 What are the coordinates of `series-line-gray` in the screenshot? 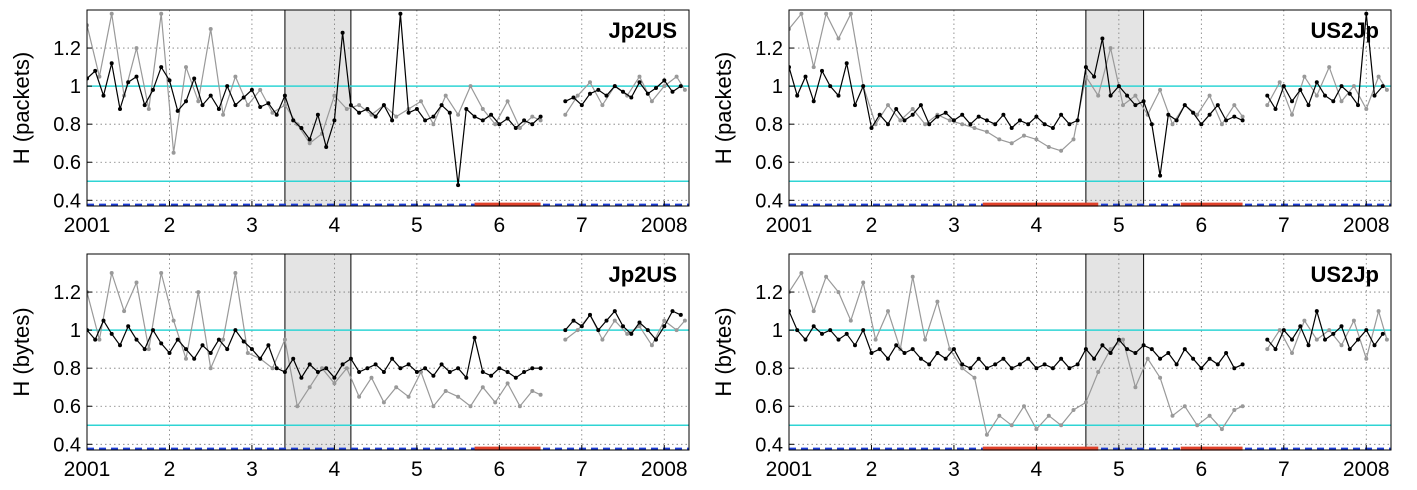 It's located at (1016, 81).